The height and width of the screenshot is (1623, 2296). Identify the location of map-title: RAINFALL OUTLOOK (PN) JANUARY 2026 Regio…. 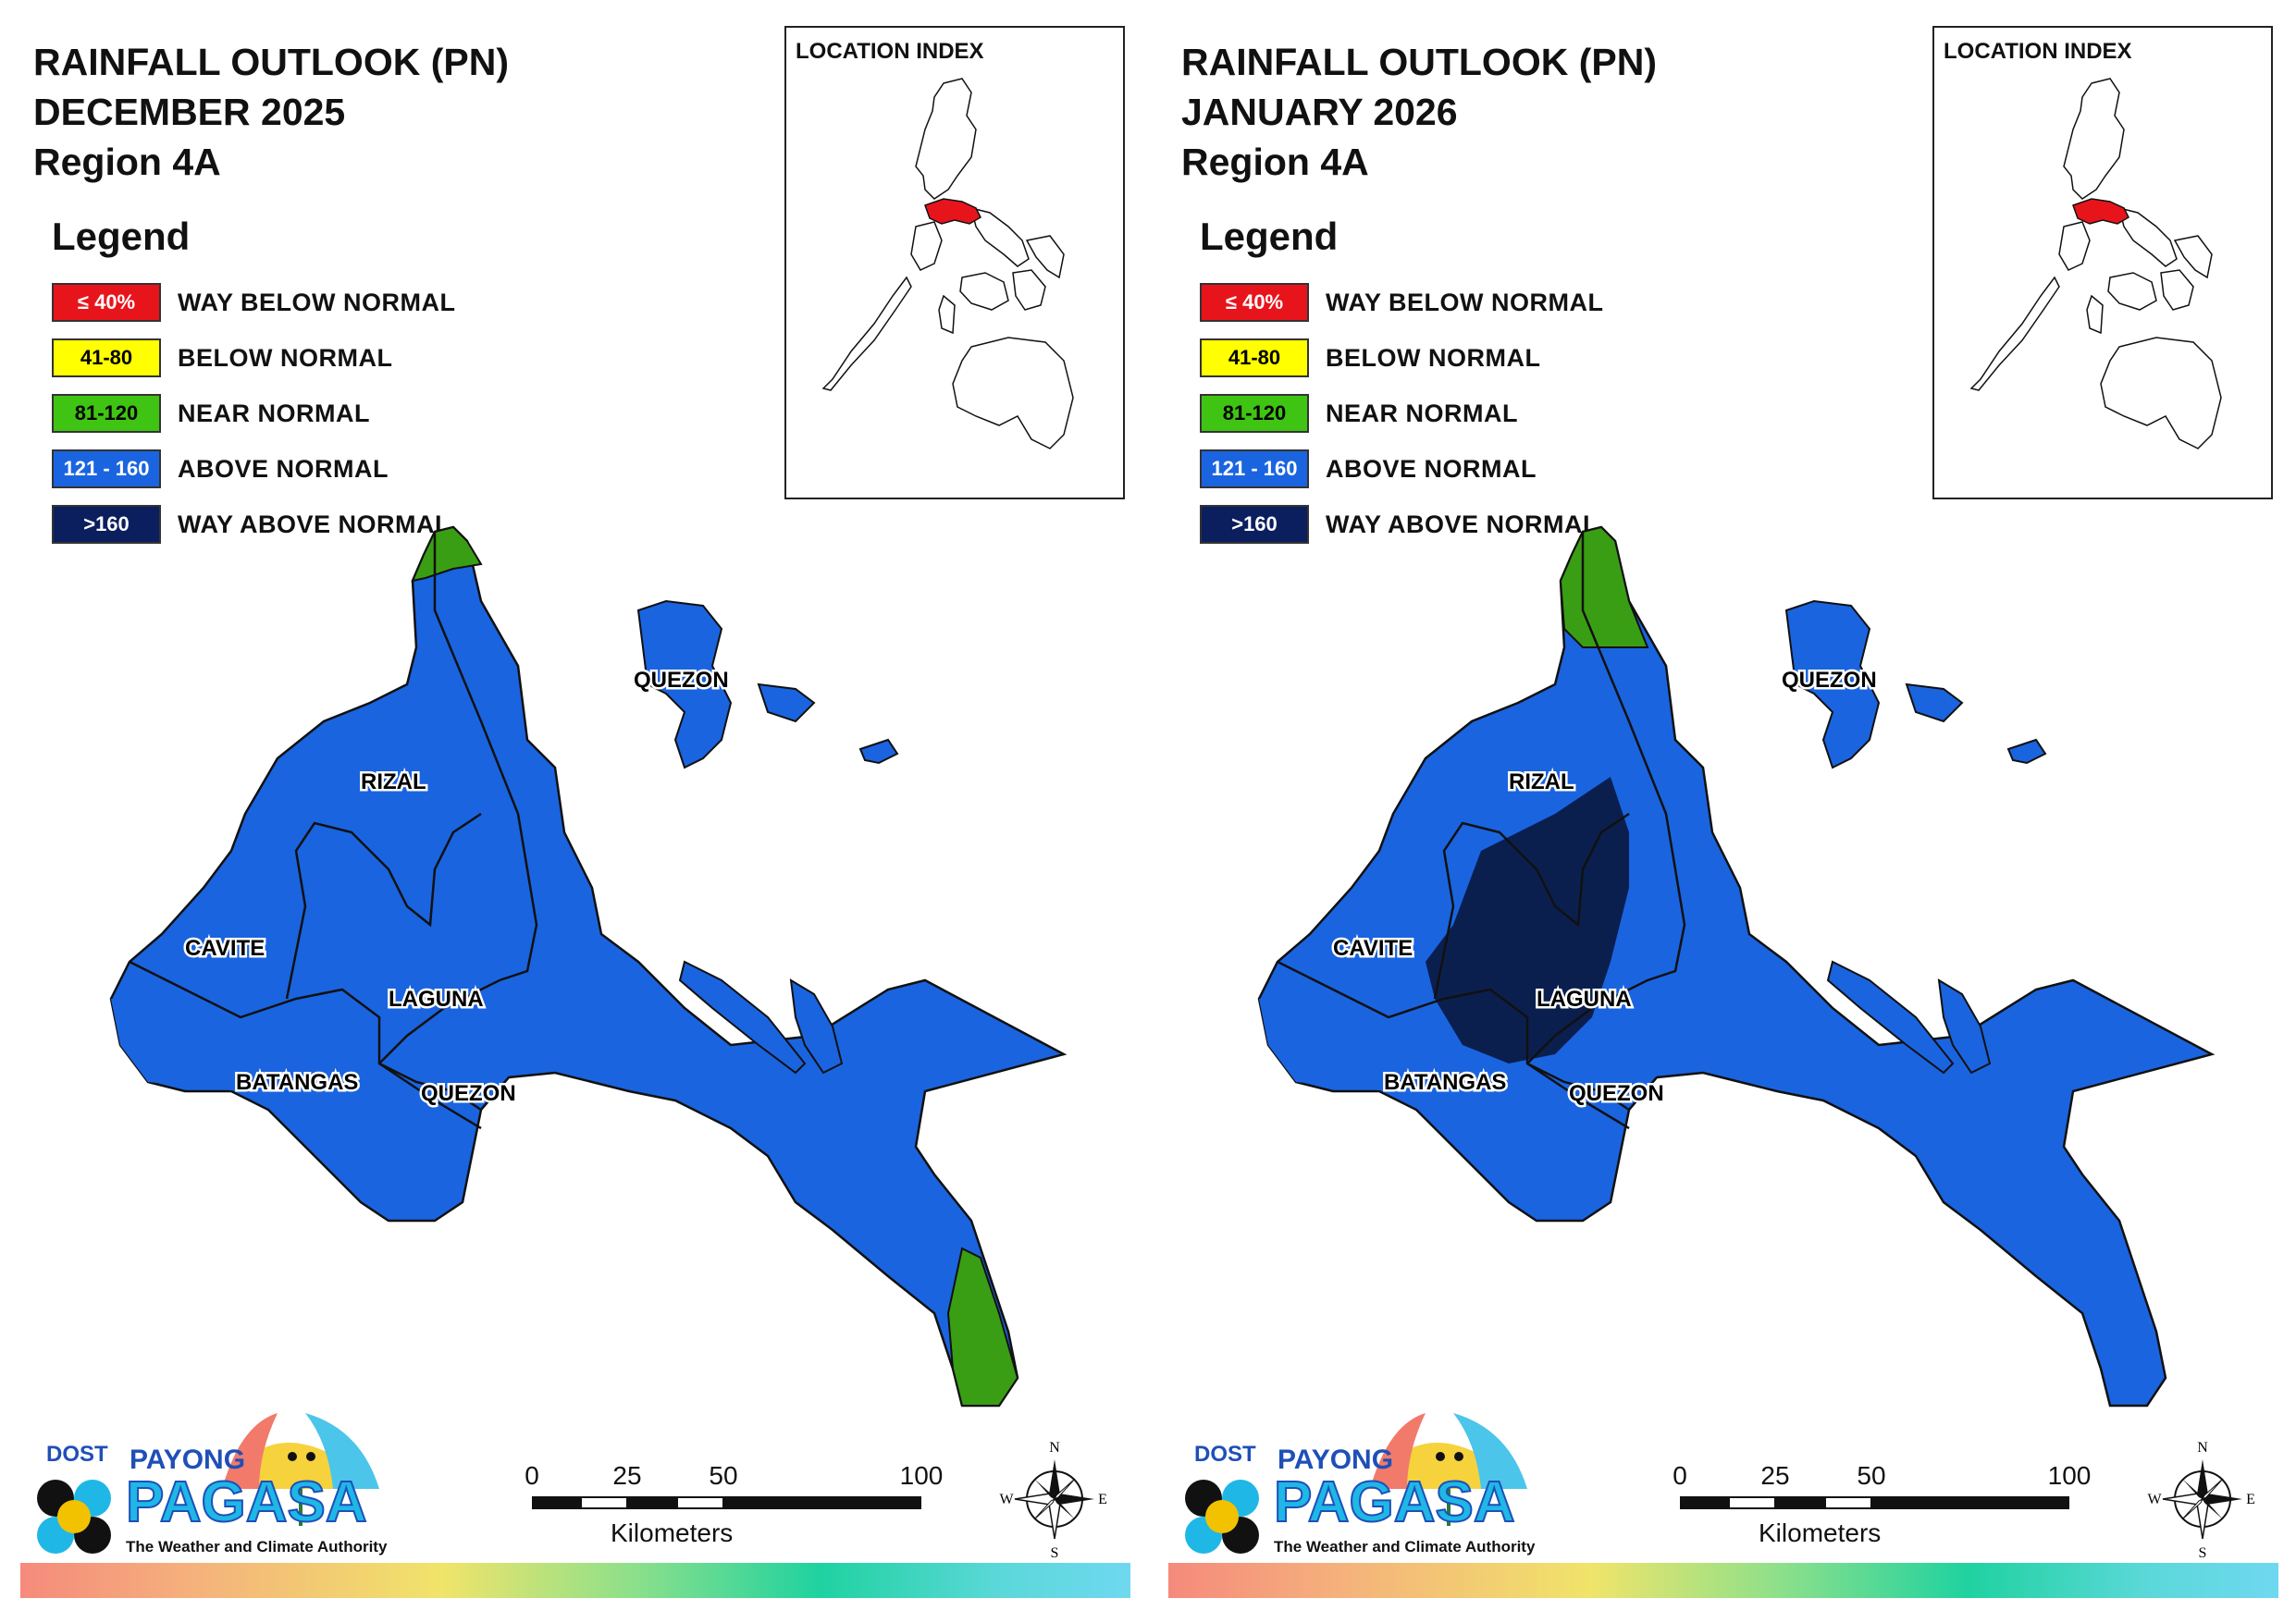
(1419, 112).